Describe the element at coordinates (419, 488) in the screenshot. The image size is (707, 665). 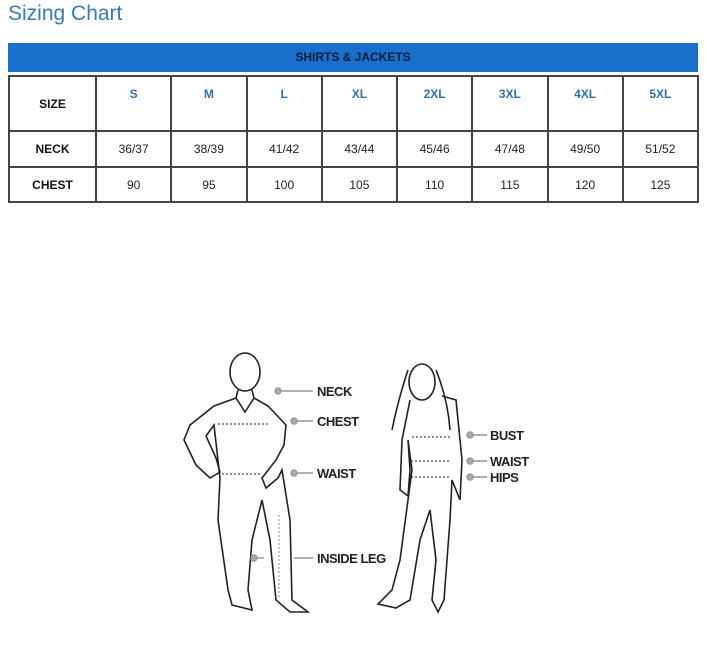
I see `female-figure-illustration` at that location.